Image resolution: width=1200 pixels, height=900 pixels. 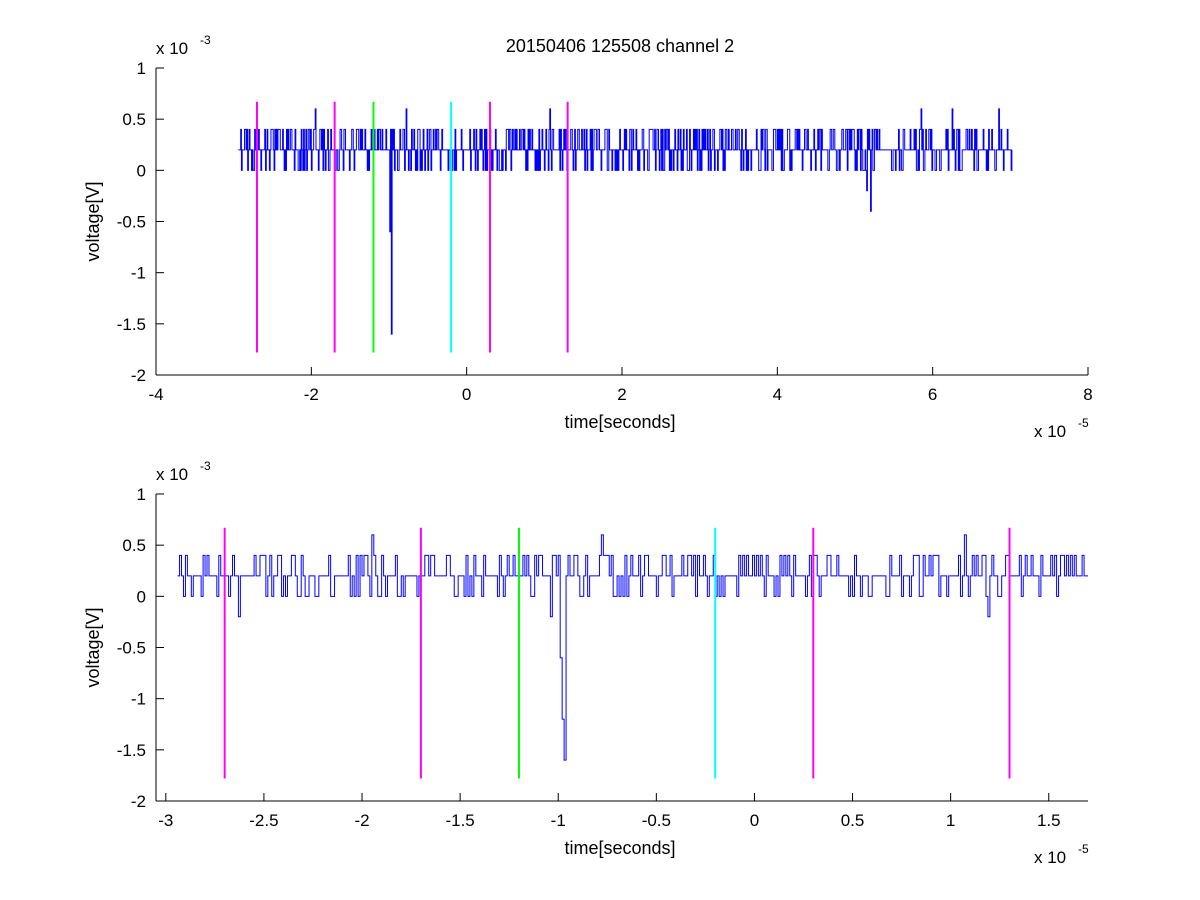 I want to click on x-tick-label: 8, so click(x=1087, y=394).